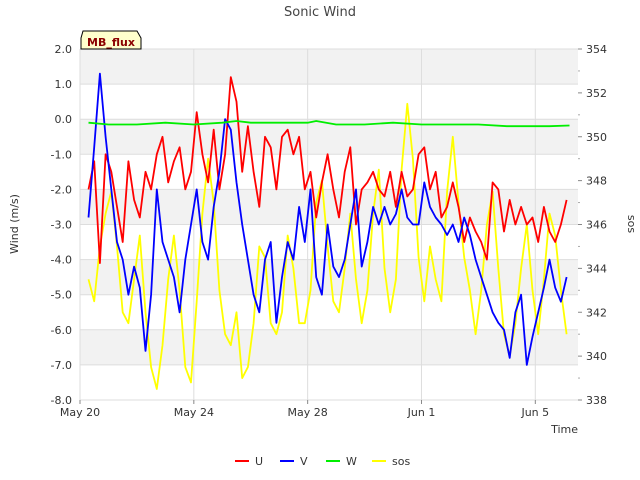 This screenshot has width=640, height=480. Describe the element at coordinates (596, 137) in the screenshot. I see `y2-tick-label: 350` at that location.